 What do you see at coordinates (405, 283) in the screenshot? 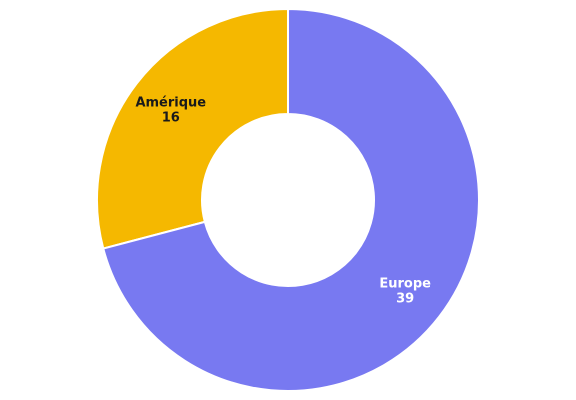
I see `slice-label-name: Europe` at bounding box center [405, 283].